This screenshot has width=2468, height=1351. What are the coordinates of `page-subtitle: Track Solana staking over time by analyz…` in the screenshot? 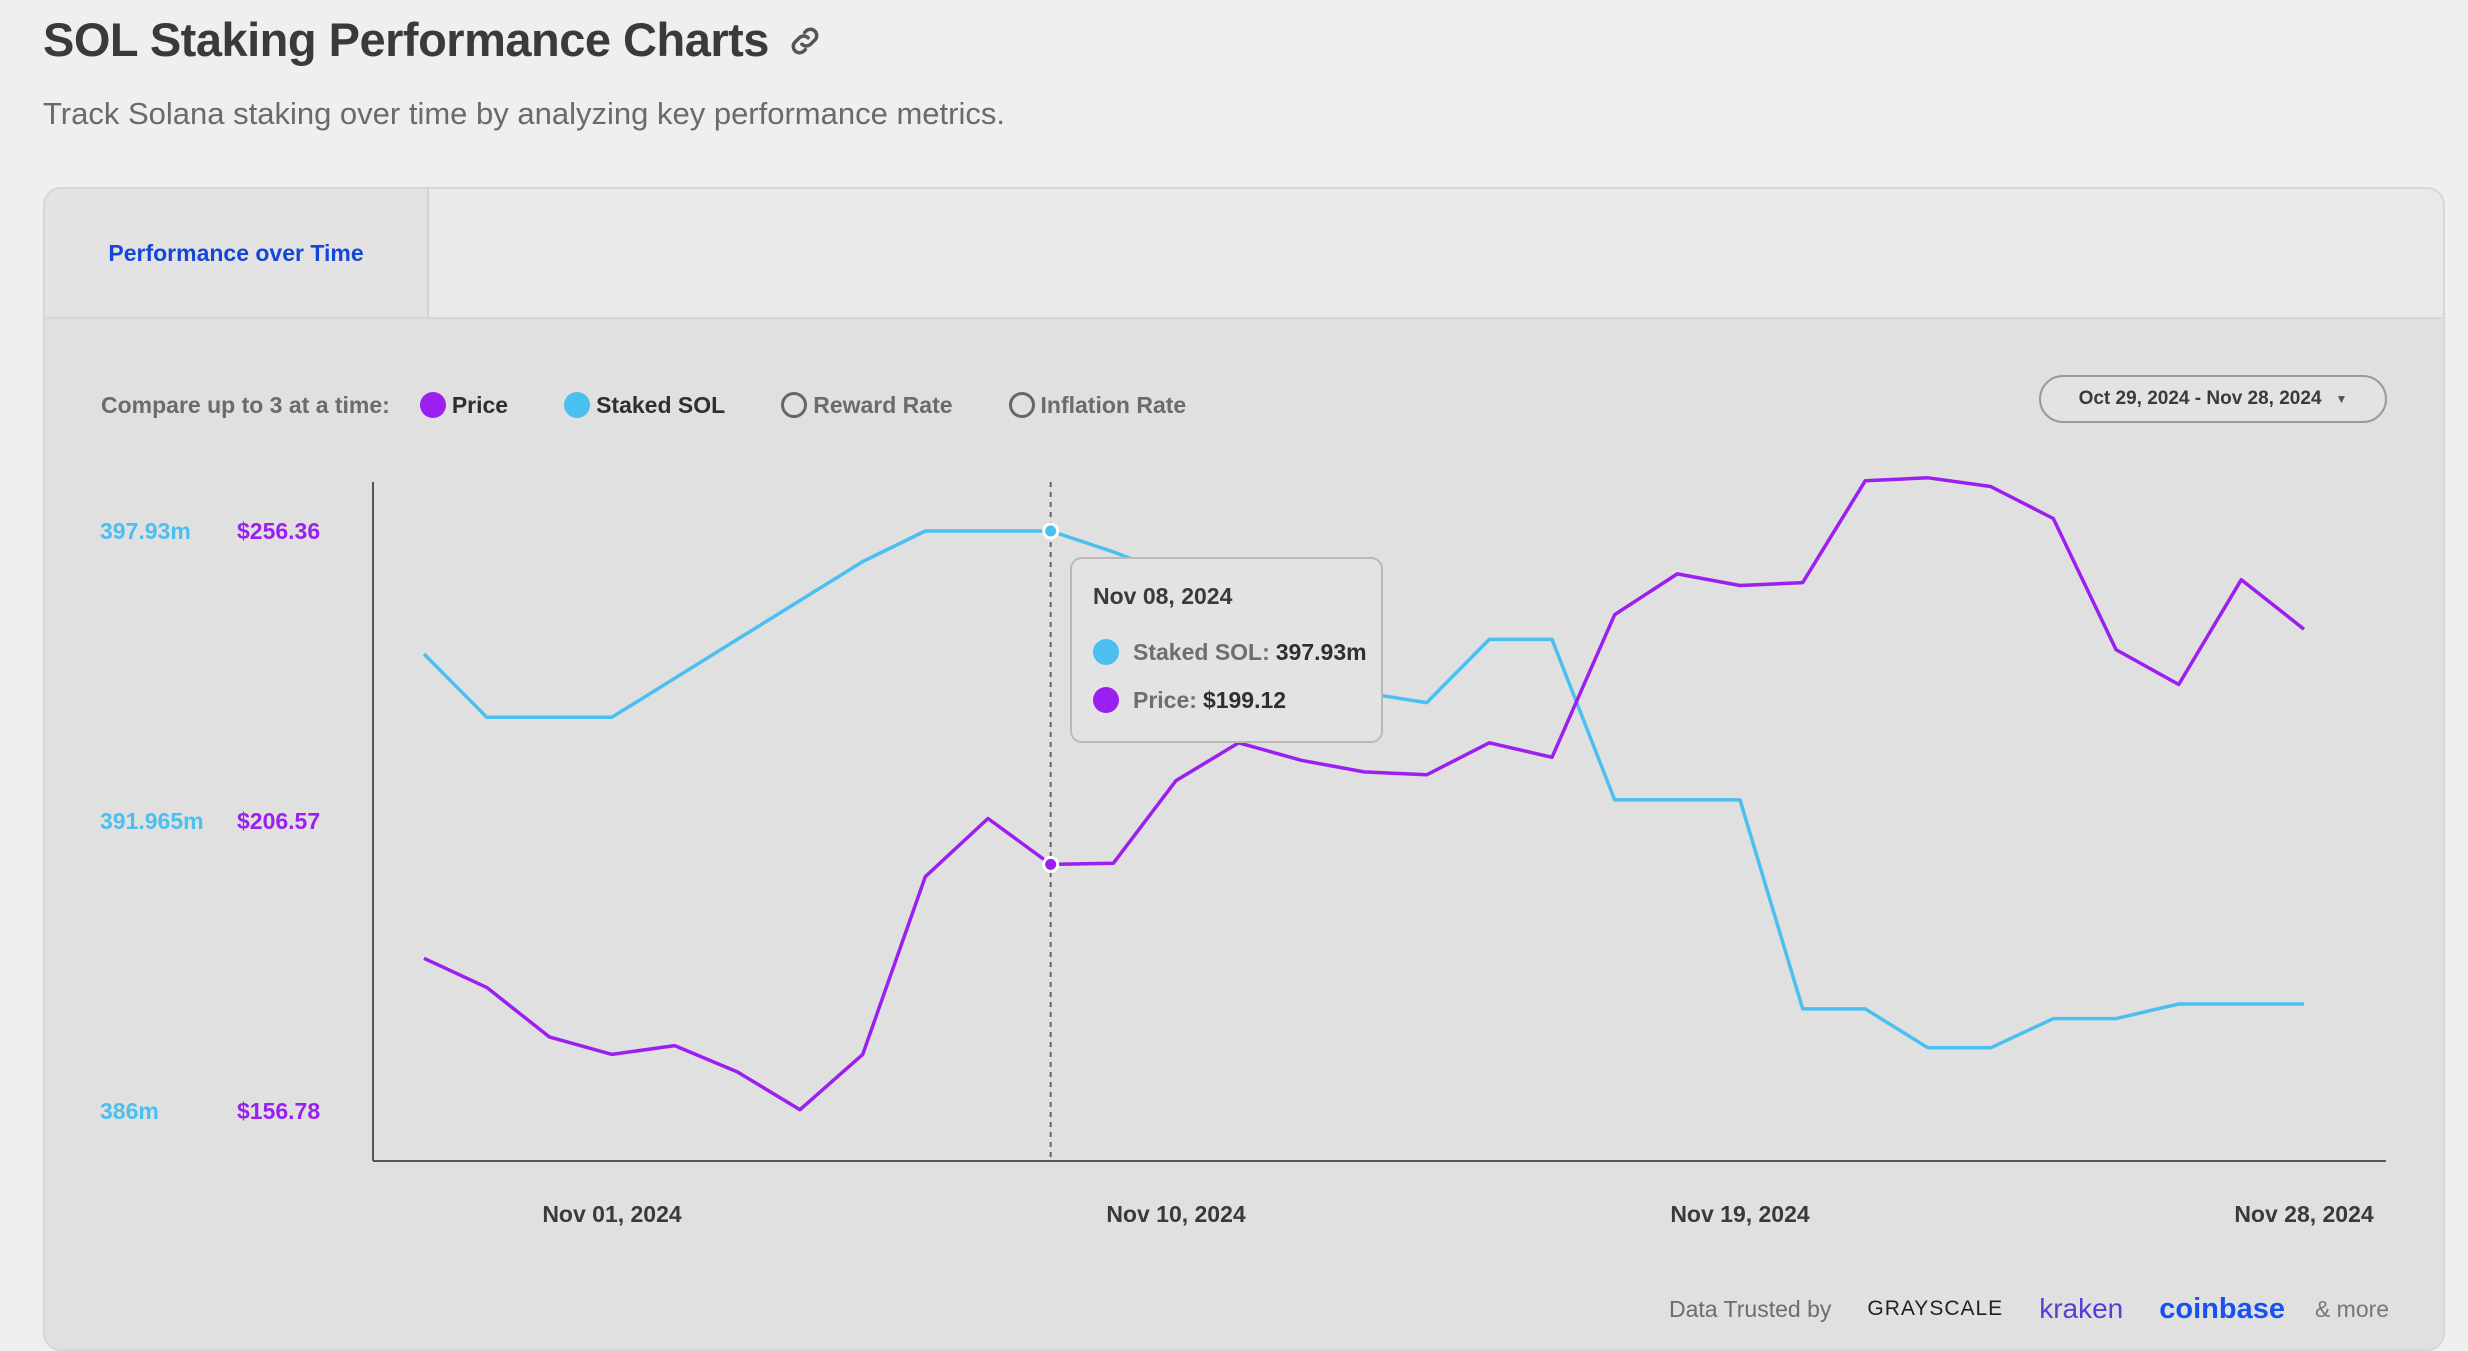 It's located at (524, 113).